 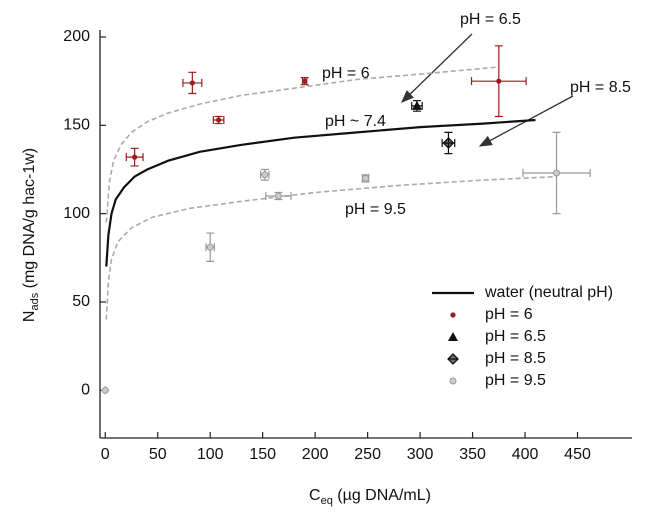 I want to click on y-axis-label-sub: ads, so click(x=35, y=301).